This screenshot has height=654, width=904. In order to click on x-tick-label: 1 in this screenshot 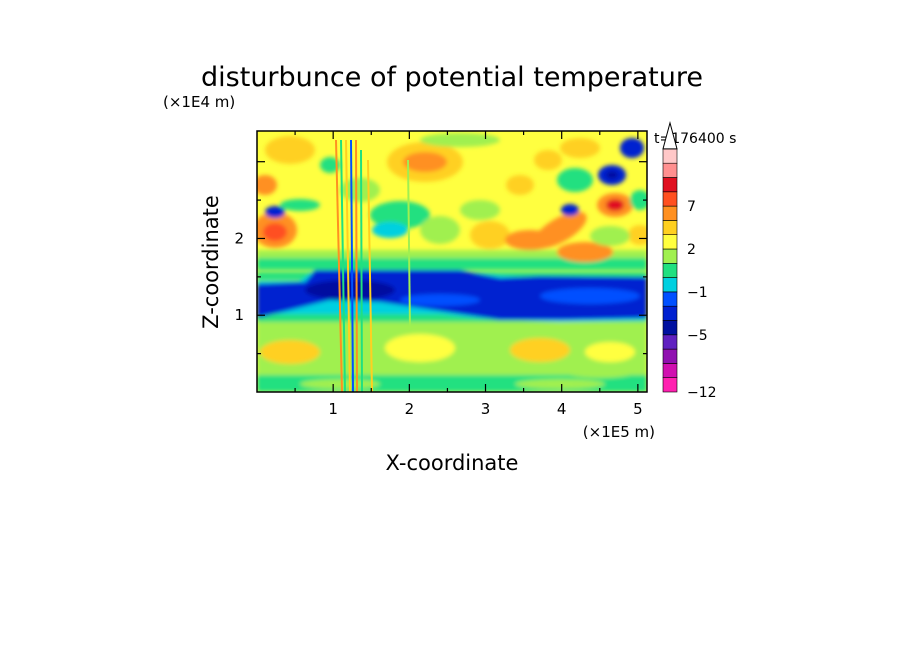, I will do `click(333, 409)`.